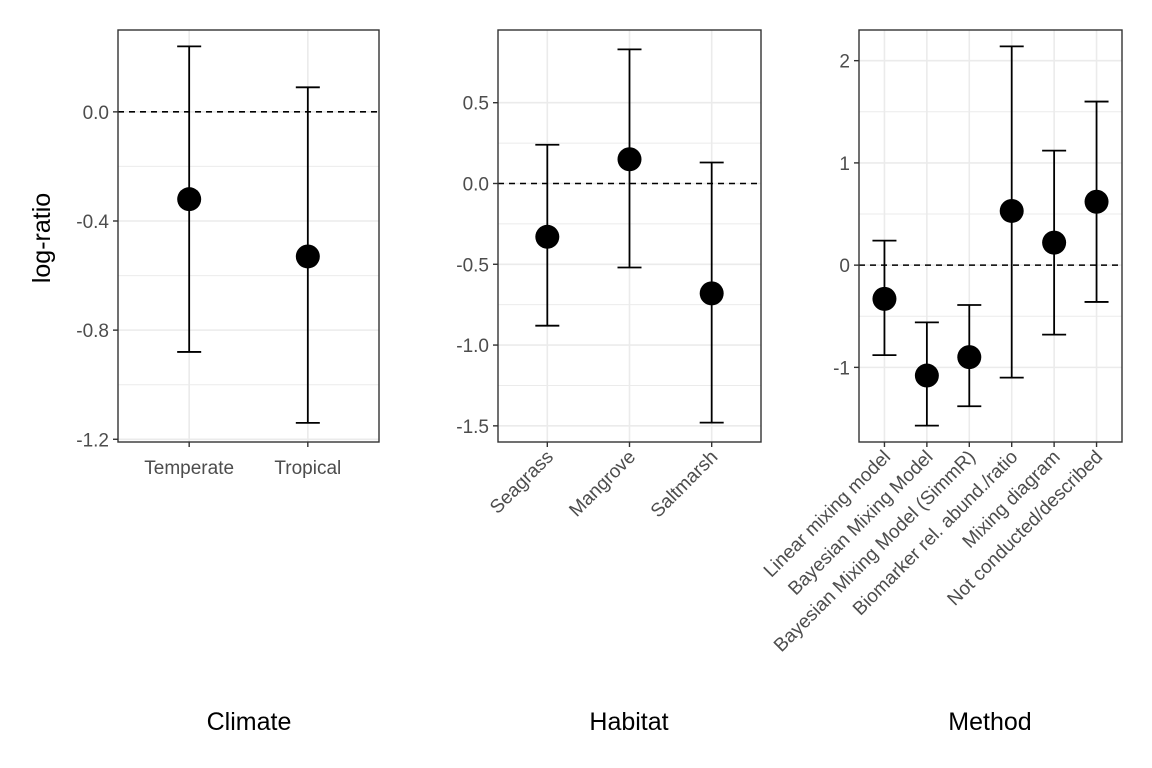  What do you see at coordinates (472, 427) in the screenshot?
I see `y-tick-label: -1.5` at bounding box center [472, 427].